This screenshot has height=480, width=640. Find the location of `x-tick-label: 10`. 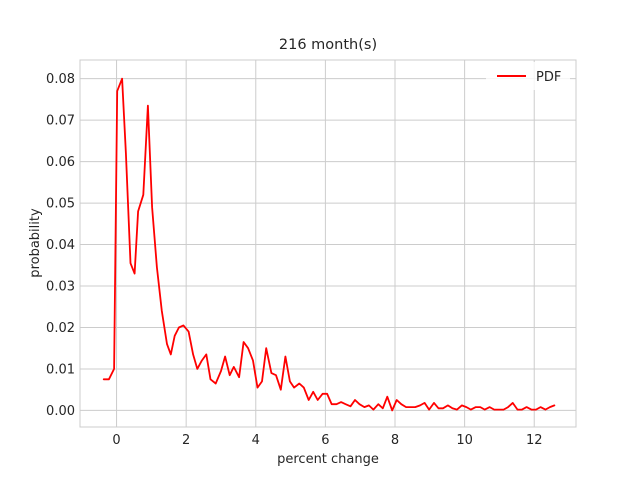

x-tick-label: 10 is located at coordinates (464, 440).